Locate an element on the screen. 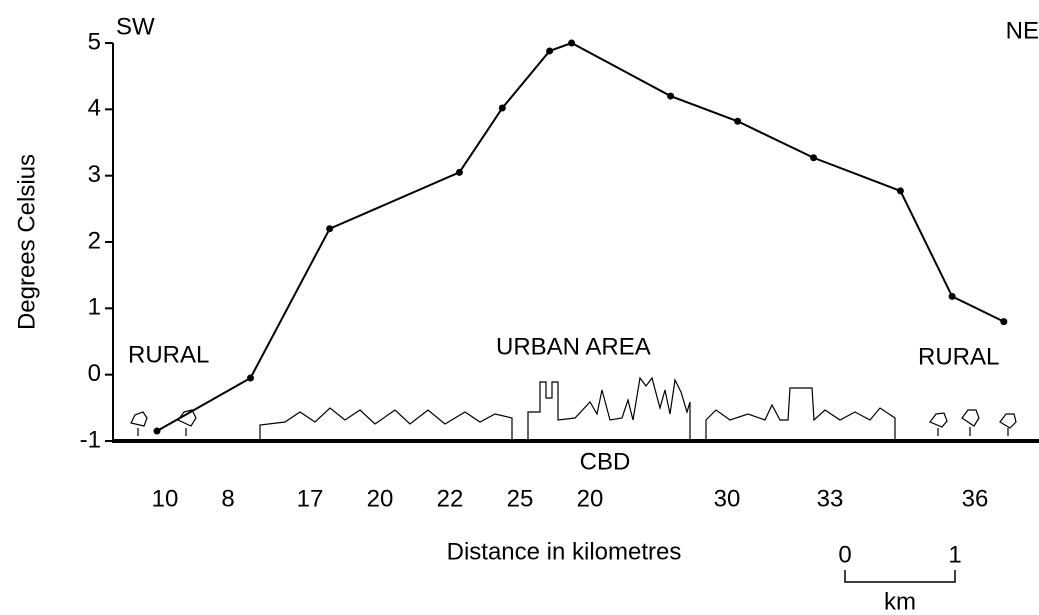 The height and width of the screenshot is (615, 1039). x-axis-label: Distance in kilometres is located at coordinates (564, 551).